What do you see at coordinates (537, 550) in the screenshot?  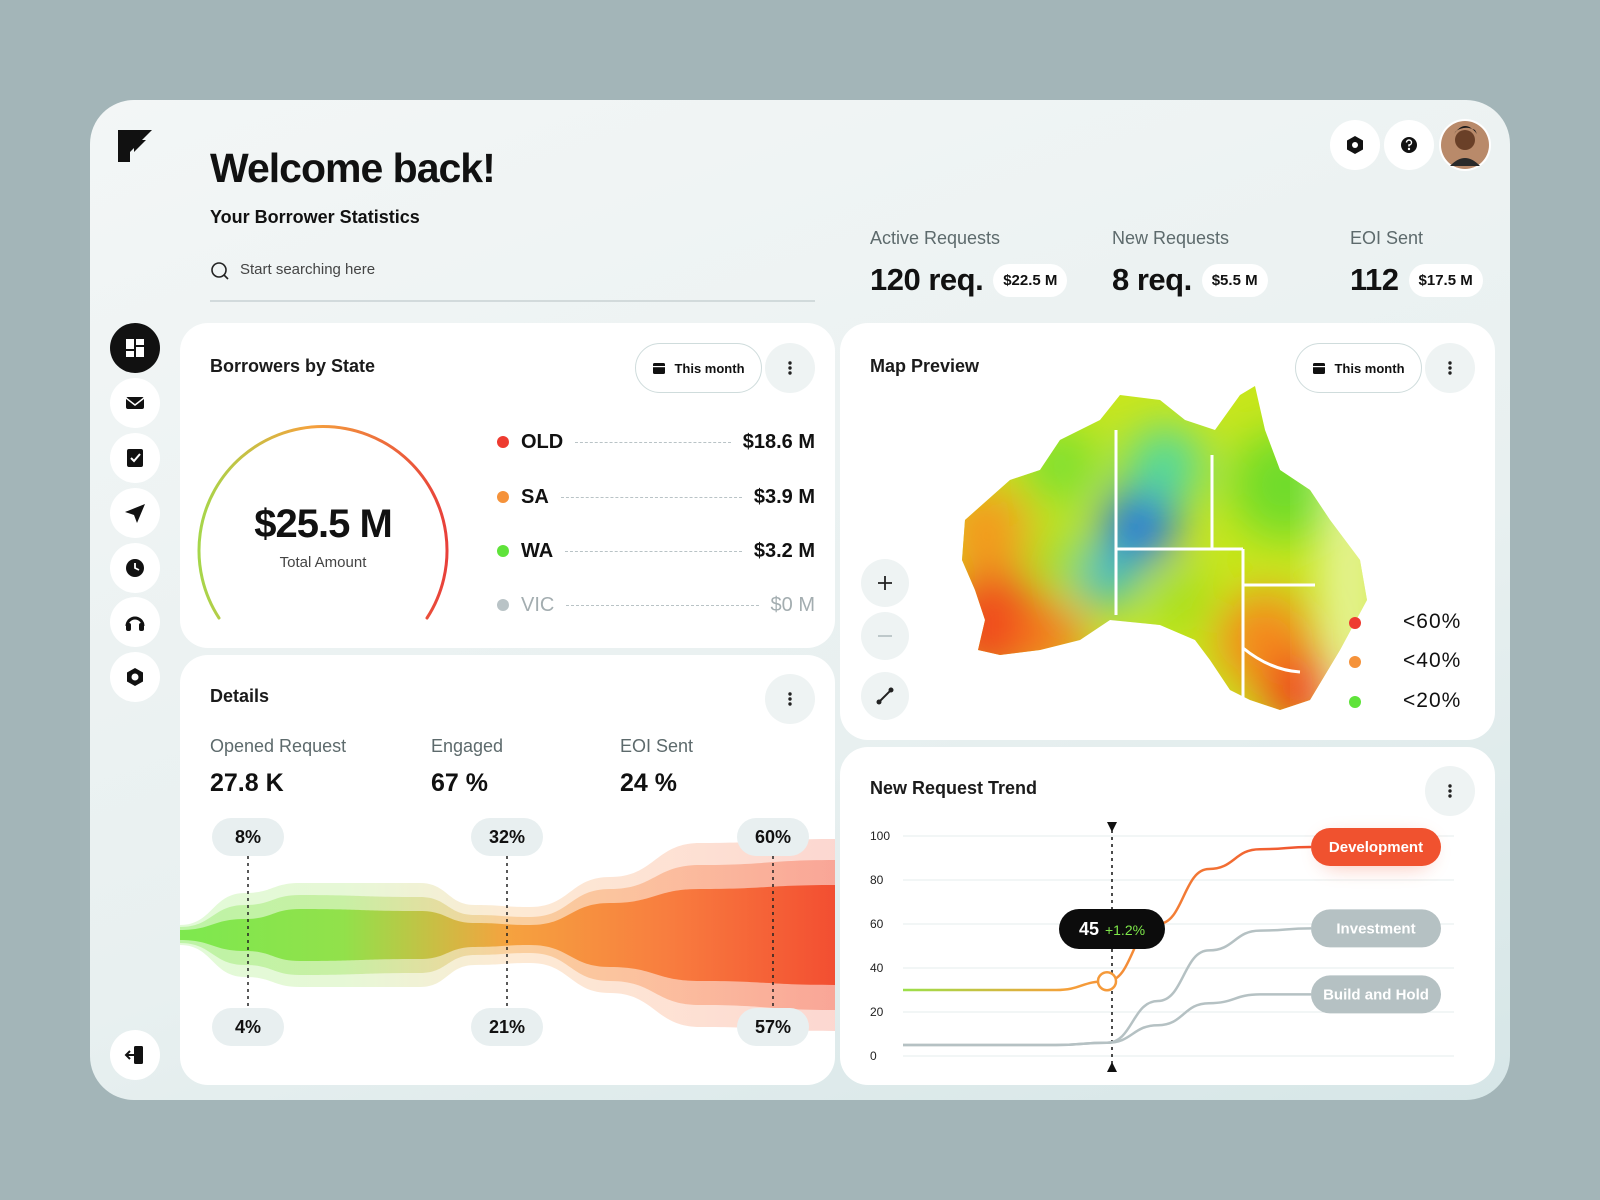 I see `state-name: WA` at bounding box center [537, 550].